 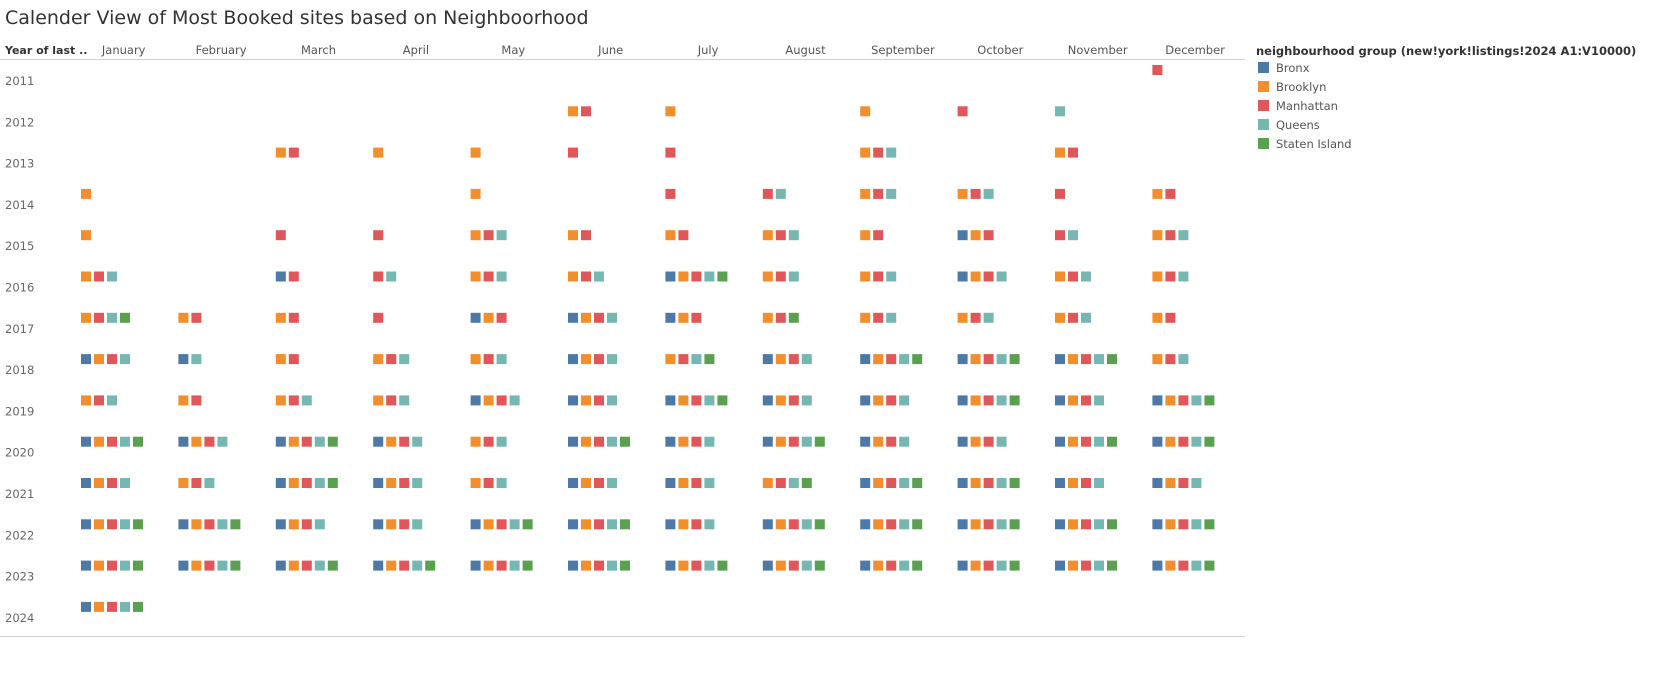 What do you see at coordinates (1463, 124) in the screenshot?
I see `legend-item: Queens` at bounding box center [1463, 124].